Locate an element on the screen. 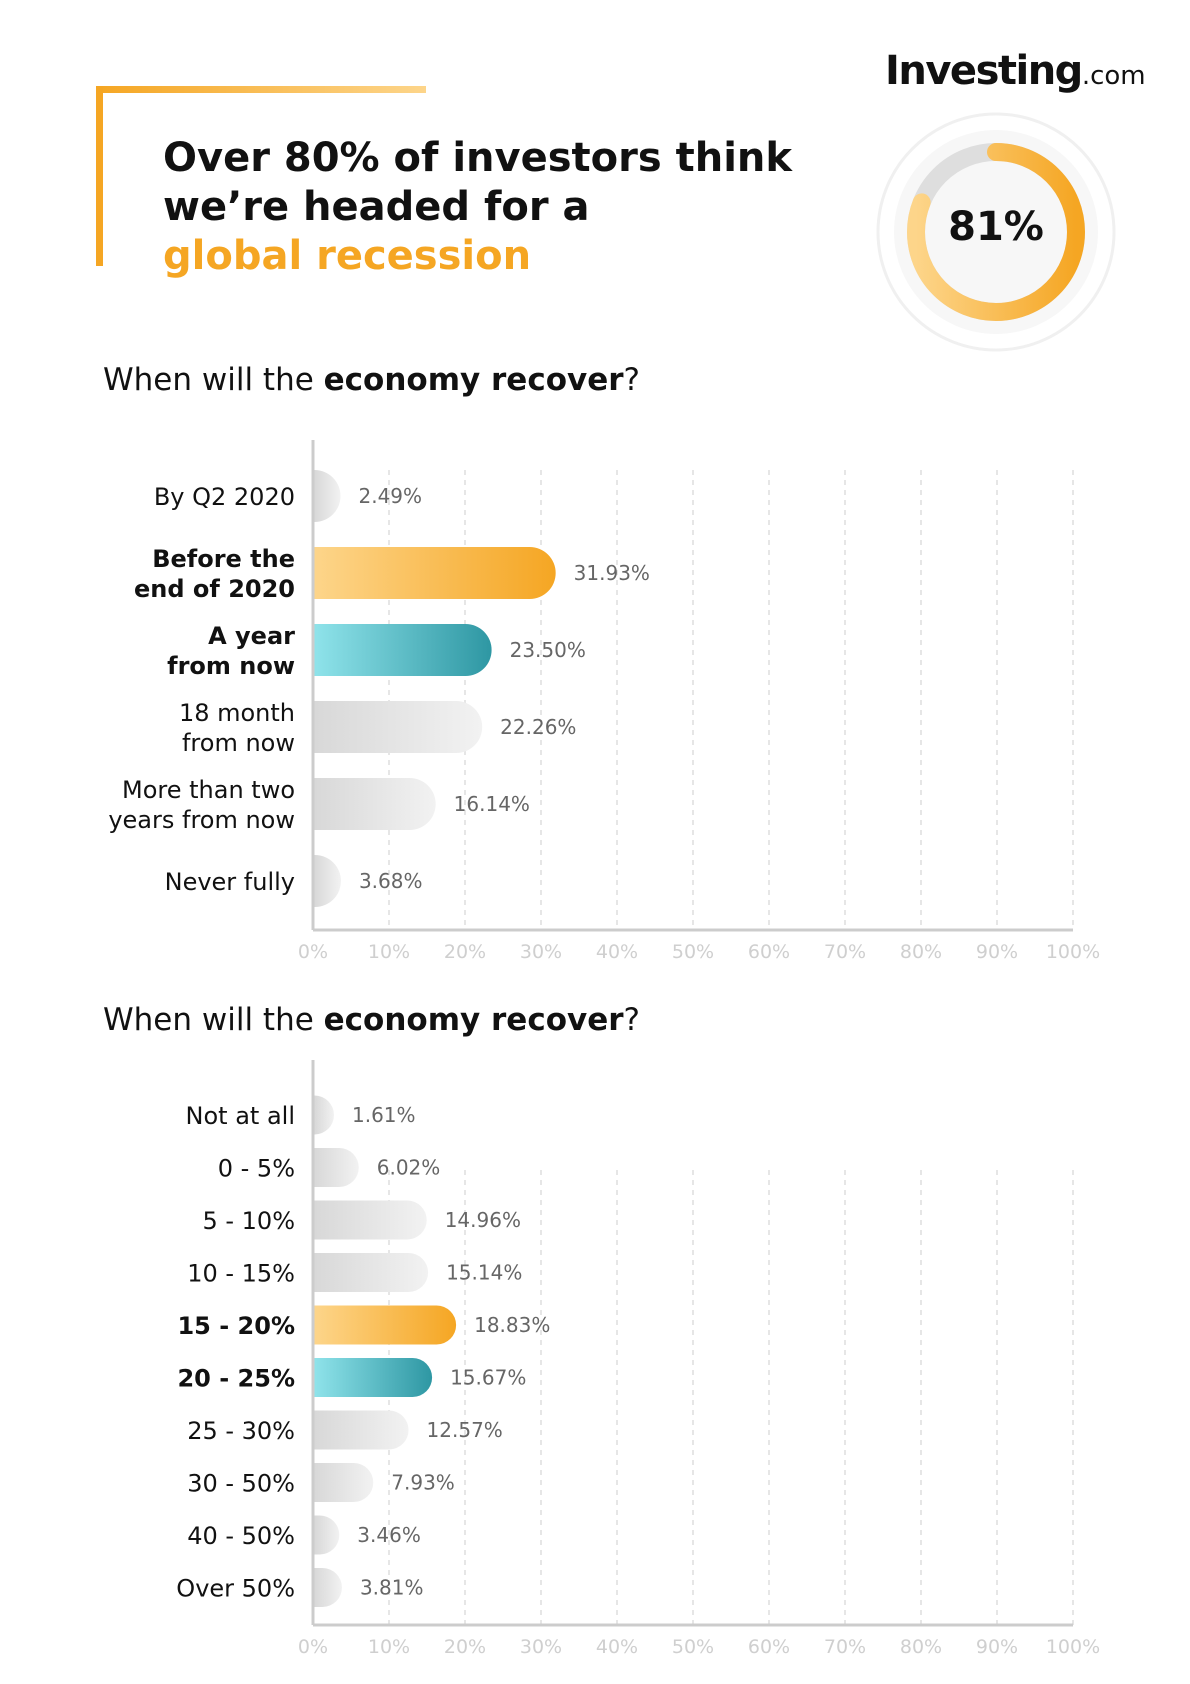 The height and width of the screenshot is (1684, 1190). bar-value-label: 15.67% is located at coordinates (488, 1378).